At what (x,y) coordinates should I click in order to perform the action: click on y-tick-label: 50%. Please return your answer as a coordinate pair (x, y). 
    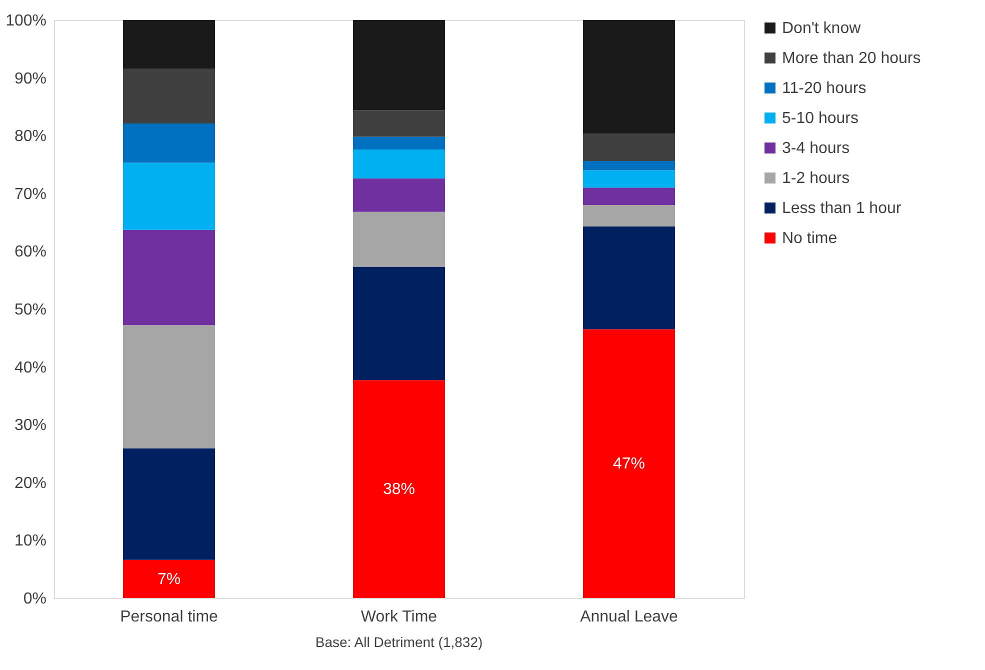
    Looking at the image, I should click on (30, 310).